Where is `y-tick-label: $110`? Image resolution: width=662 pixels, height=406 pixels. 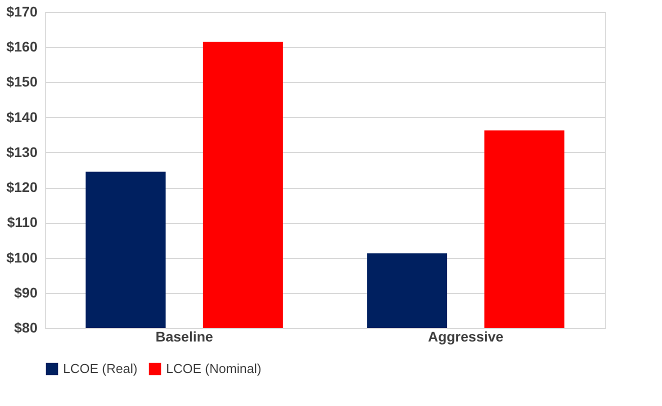
y-tick-label: $110 is located at coordinates (22, 222).